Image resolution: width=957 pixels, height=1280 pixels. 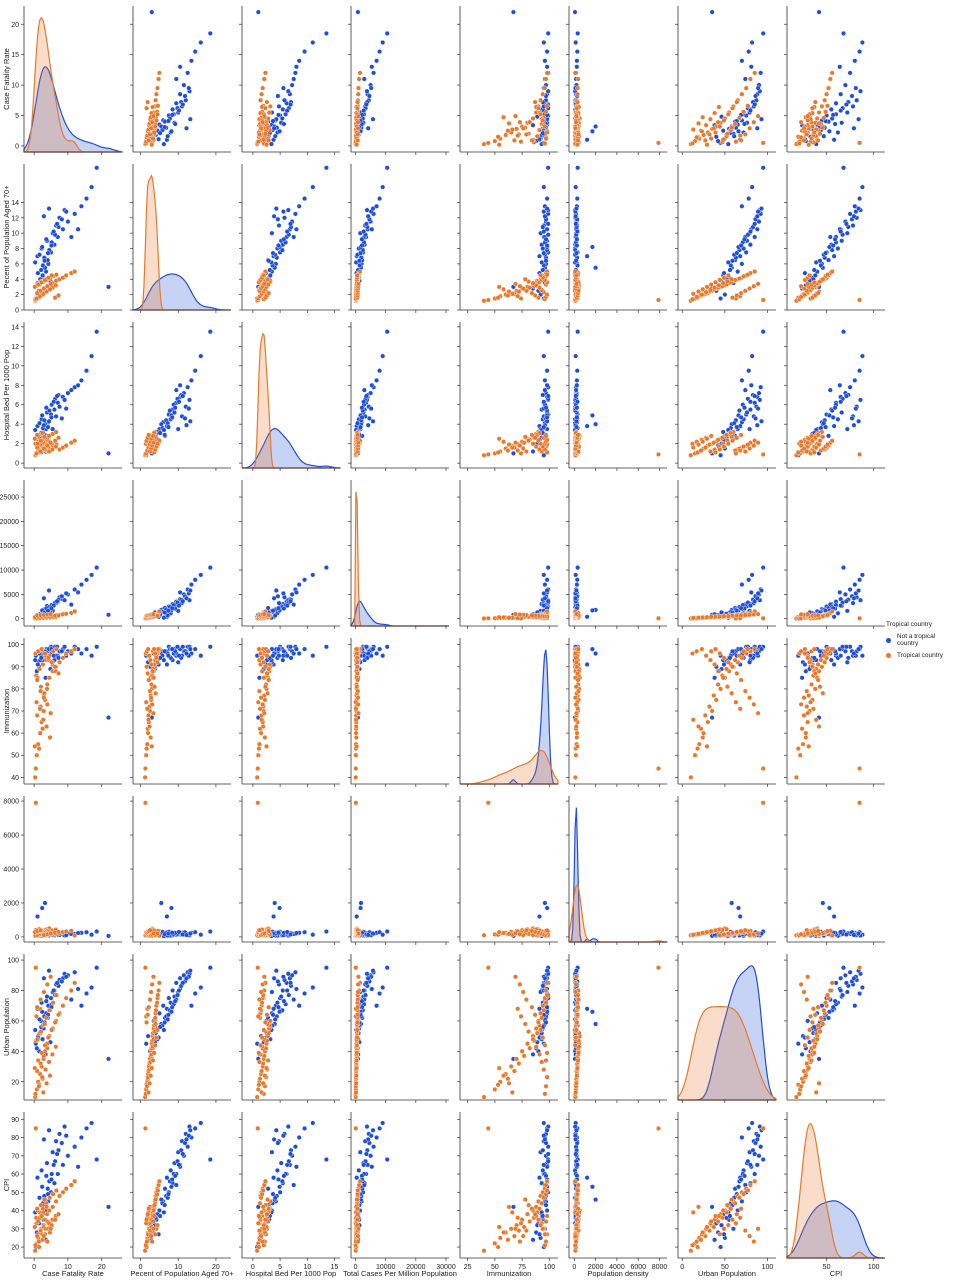 I want to click on y-tick-label-4: 90, so click(x=15, y=667).